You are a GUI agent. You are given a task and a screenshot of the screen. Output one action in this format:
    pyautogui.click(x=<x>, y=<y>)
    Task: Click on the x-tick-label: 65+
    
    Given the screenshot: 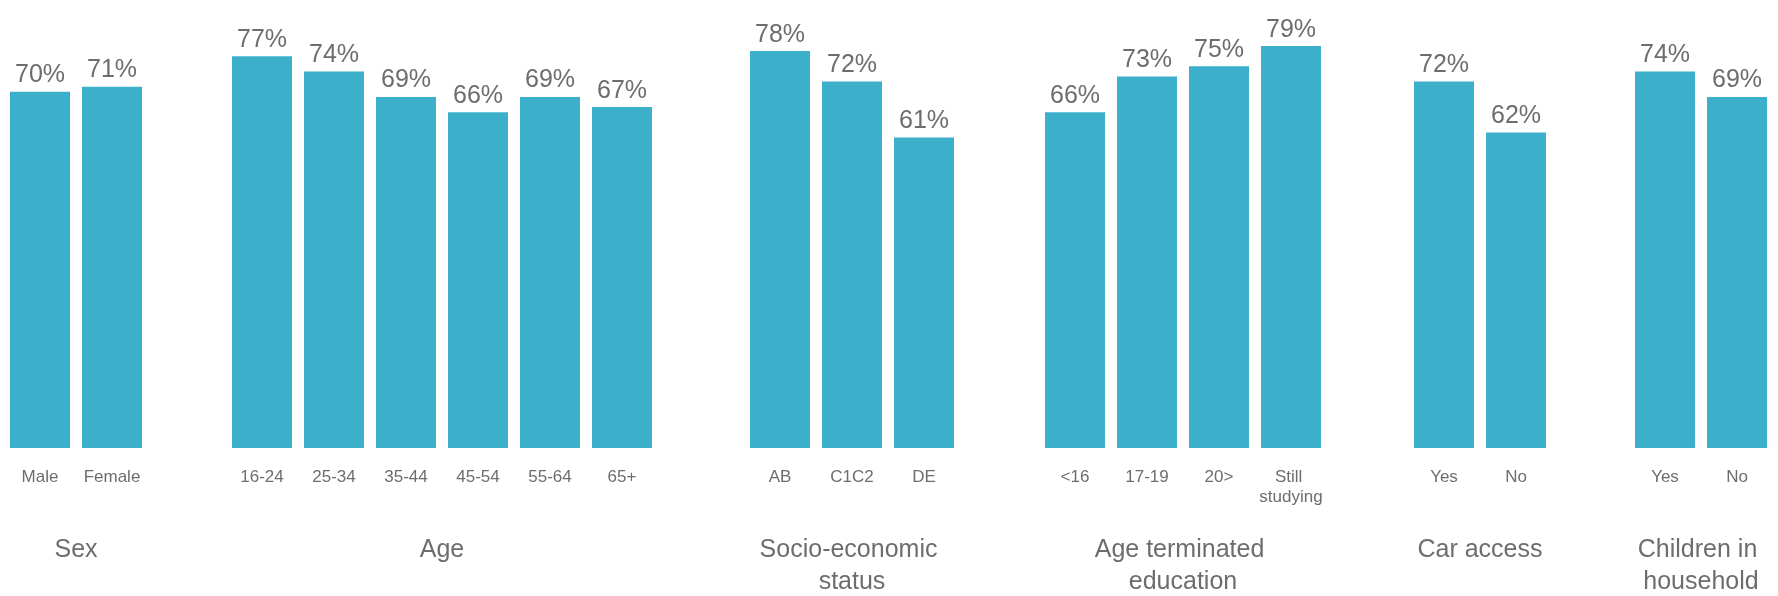 What is the action you would take?
    pyautogui.click(x=622, y=476)
    